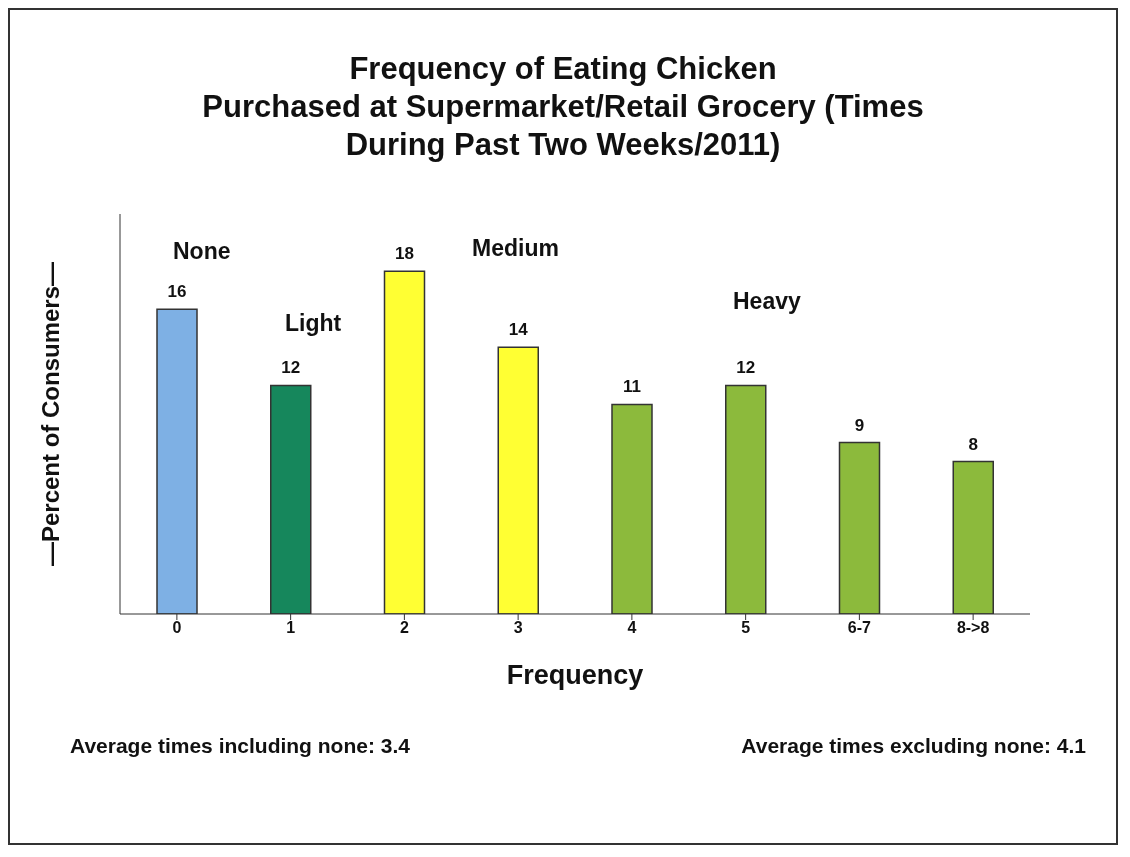 This screenshot has height=857, width=1130. I want to click on data-label: 14, so click(518, 330).